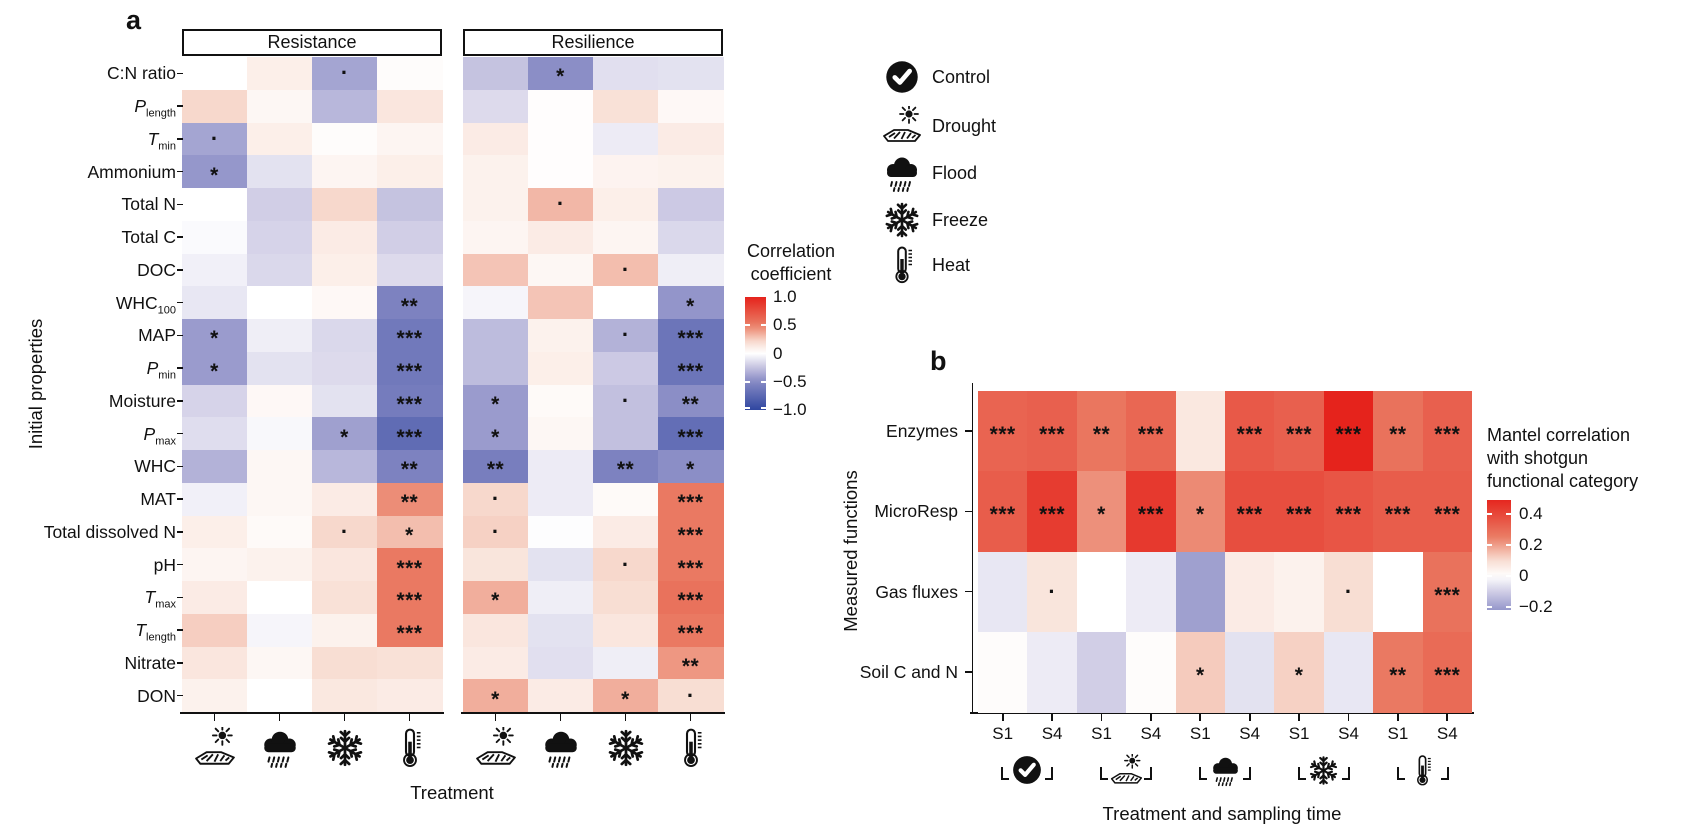 Image resolution: width=1698 pixels, height=836 pixels. What do you see at coordinates (141, 73) in the screenshot?
I see `row-label: C:N ratio` at bounding box center [141, 73].